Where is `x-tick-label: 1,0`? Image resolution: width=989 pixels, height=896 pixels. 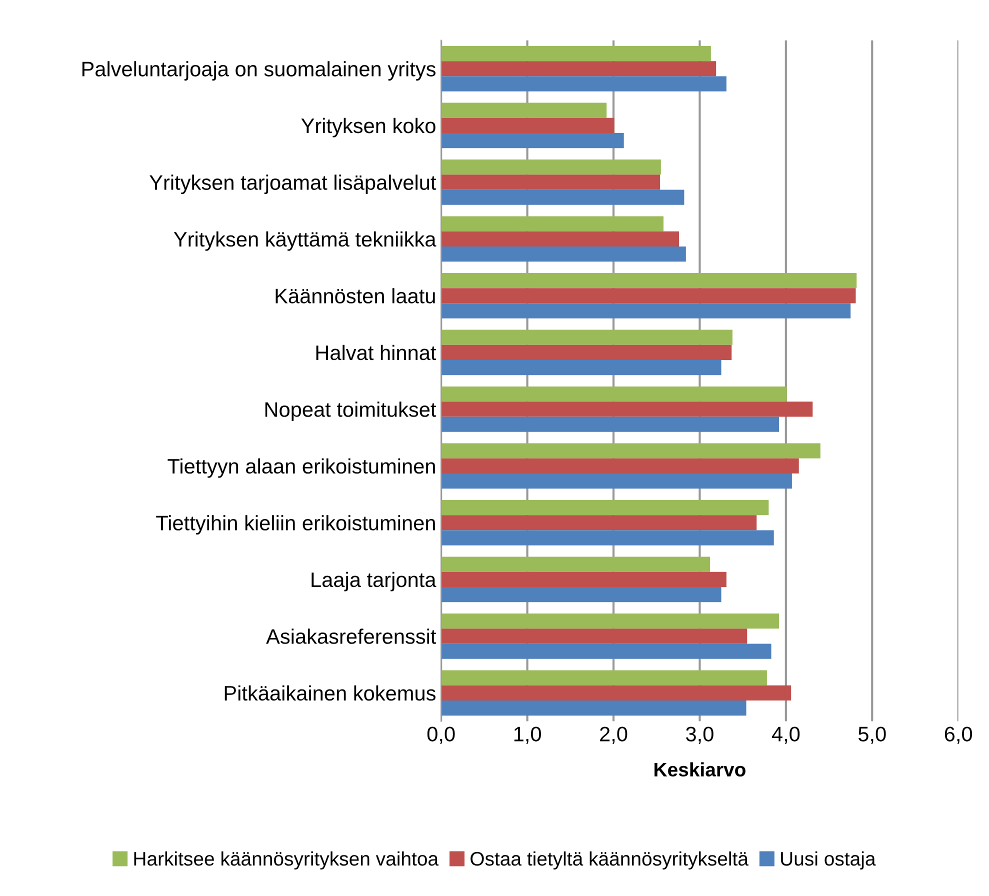
x-tick-label: 1,0 is located at coordinates (527, 735).